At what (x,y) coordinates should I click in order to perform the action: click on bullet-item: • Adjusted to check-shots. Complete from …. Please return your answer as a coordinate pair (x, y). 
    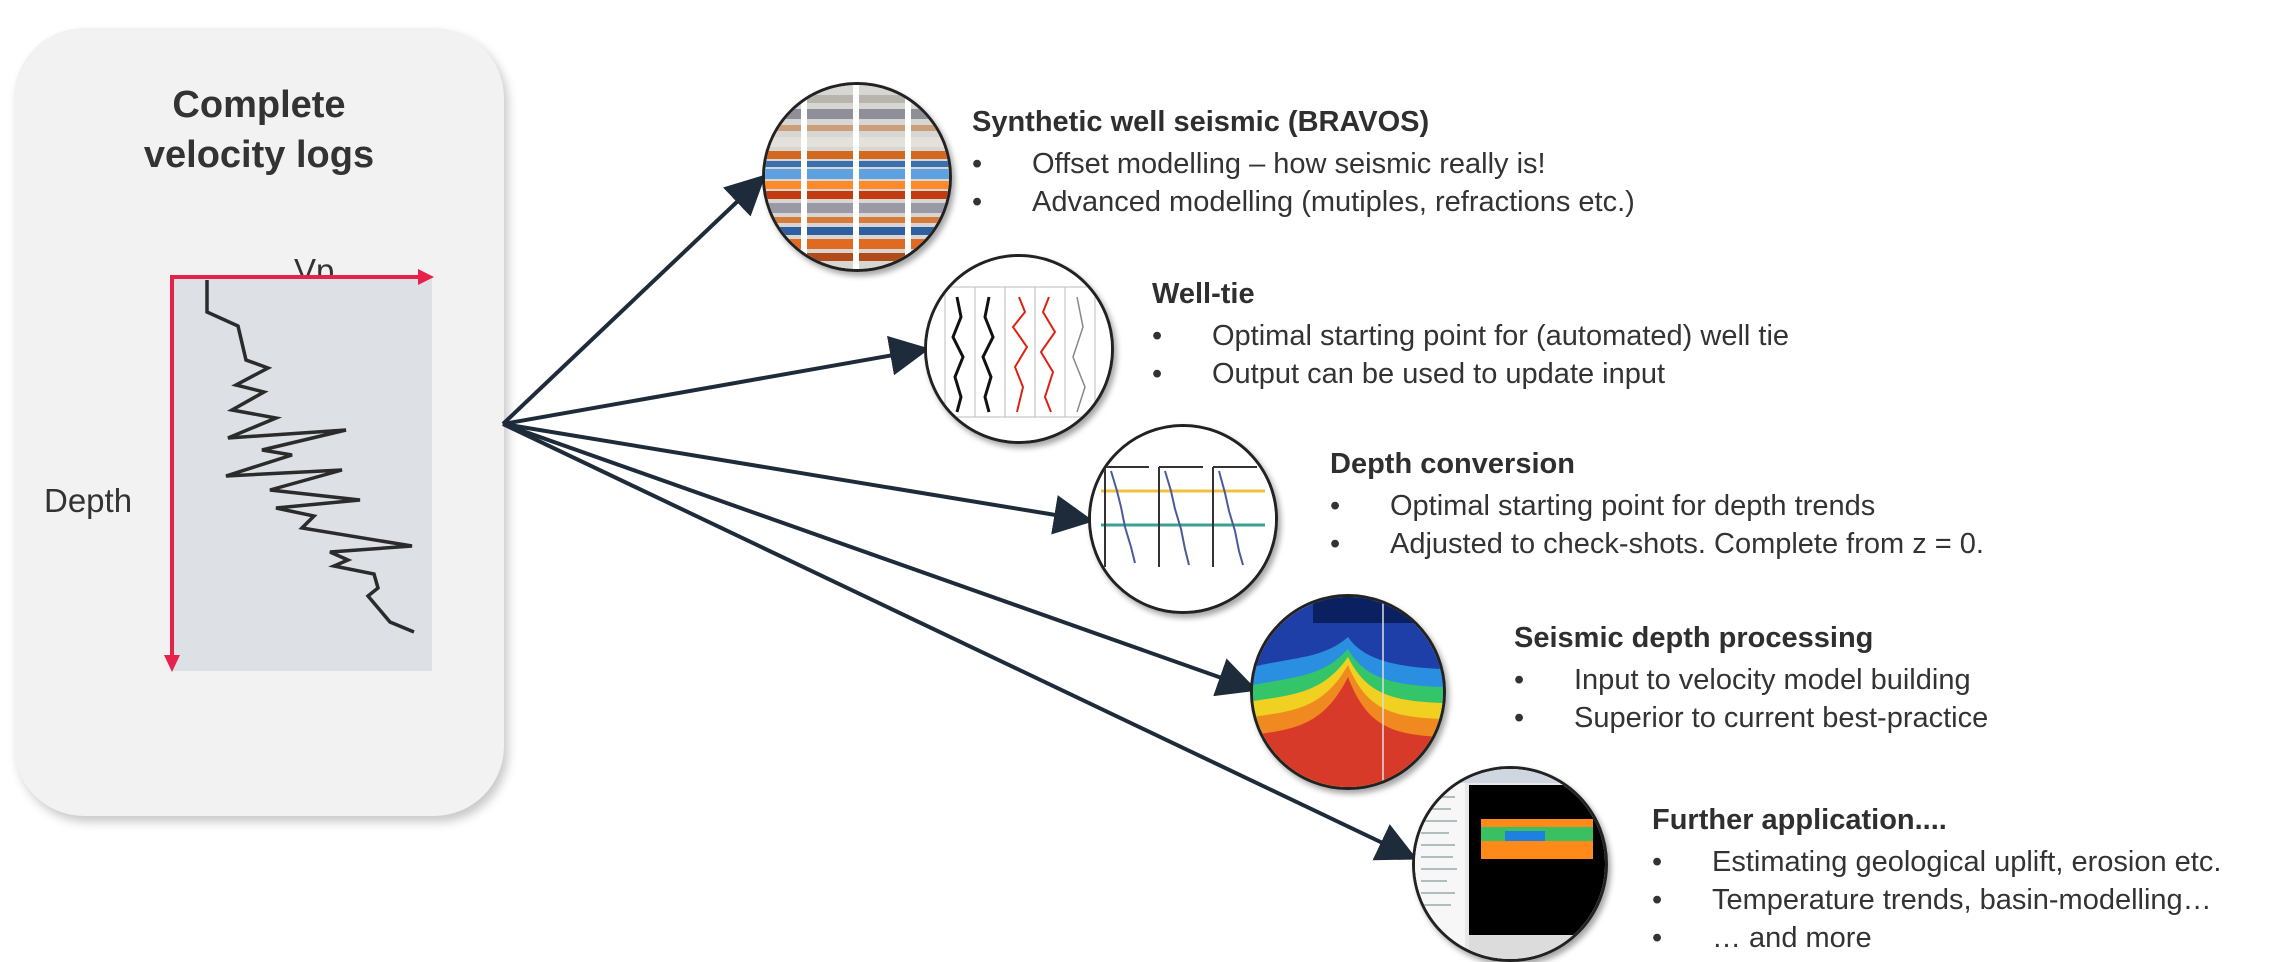
    Looking at the image, I should click on (1657, 544).